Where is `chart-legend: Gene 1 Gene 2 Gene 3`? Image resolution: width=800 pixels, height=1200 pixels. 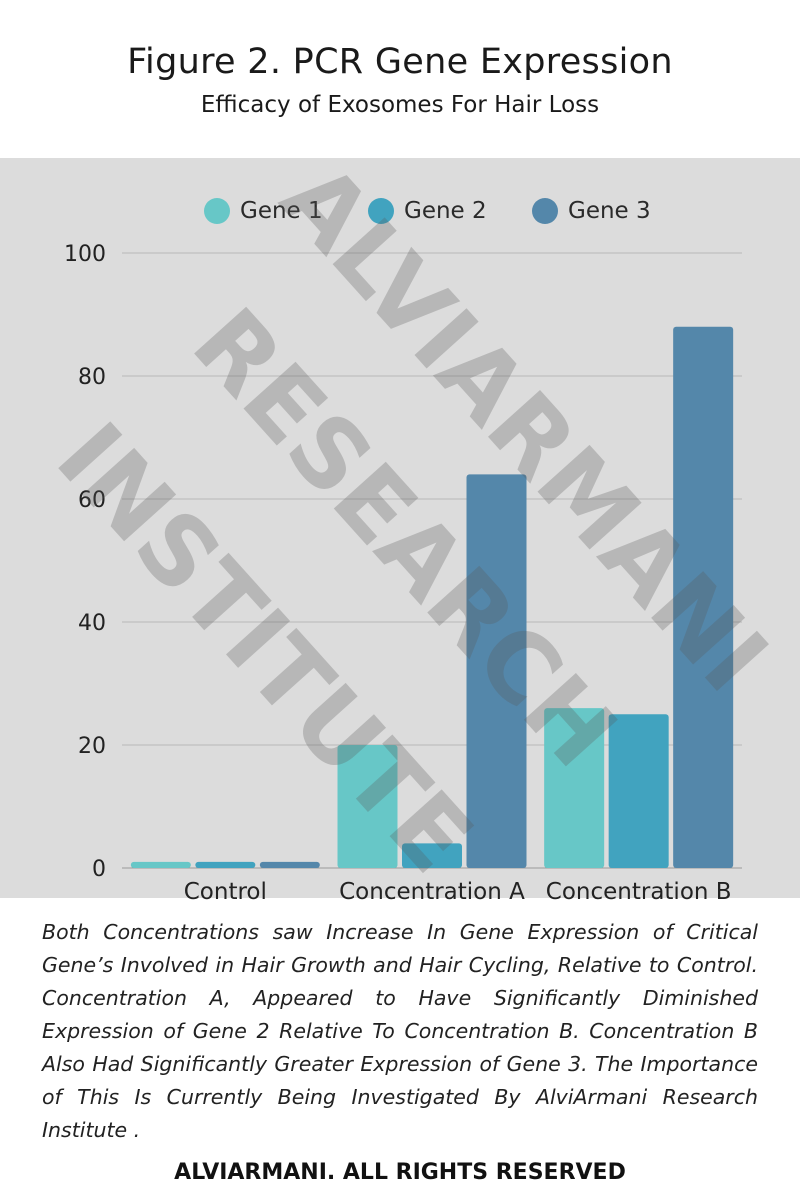 chart-legend: Gene 1 Gene 2 Gene 3 is located at coordinates (400, 211).